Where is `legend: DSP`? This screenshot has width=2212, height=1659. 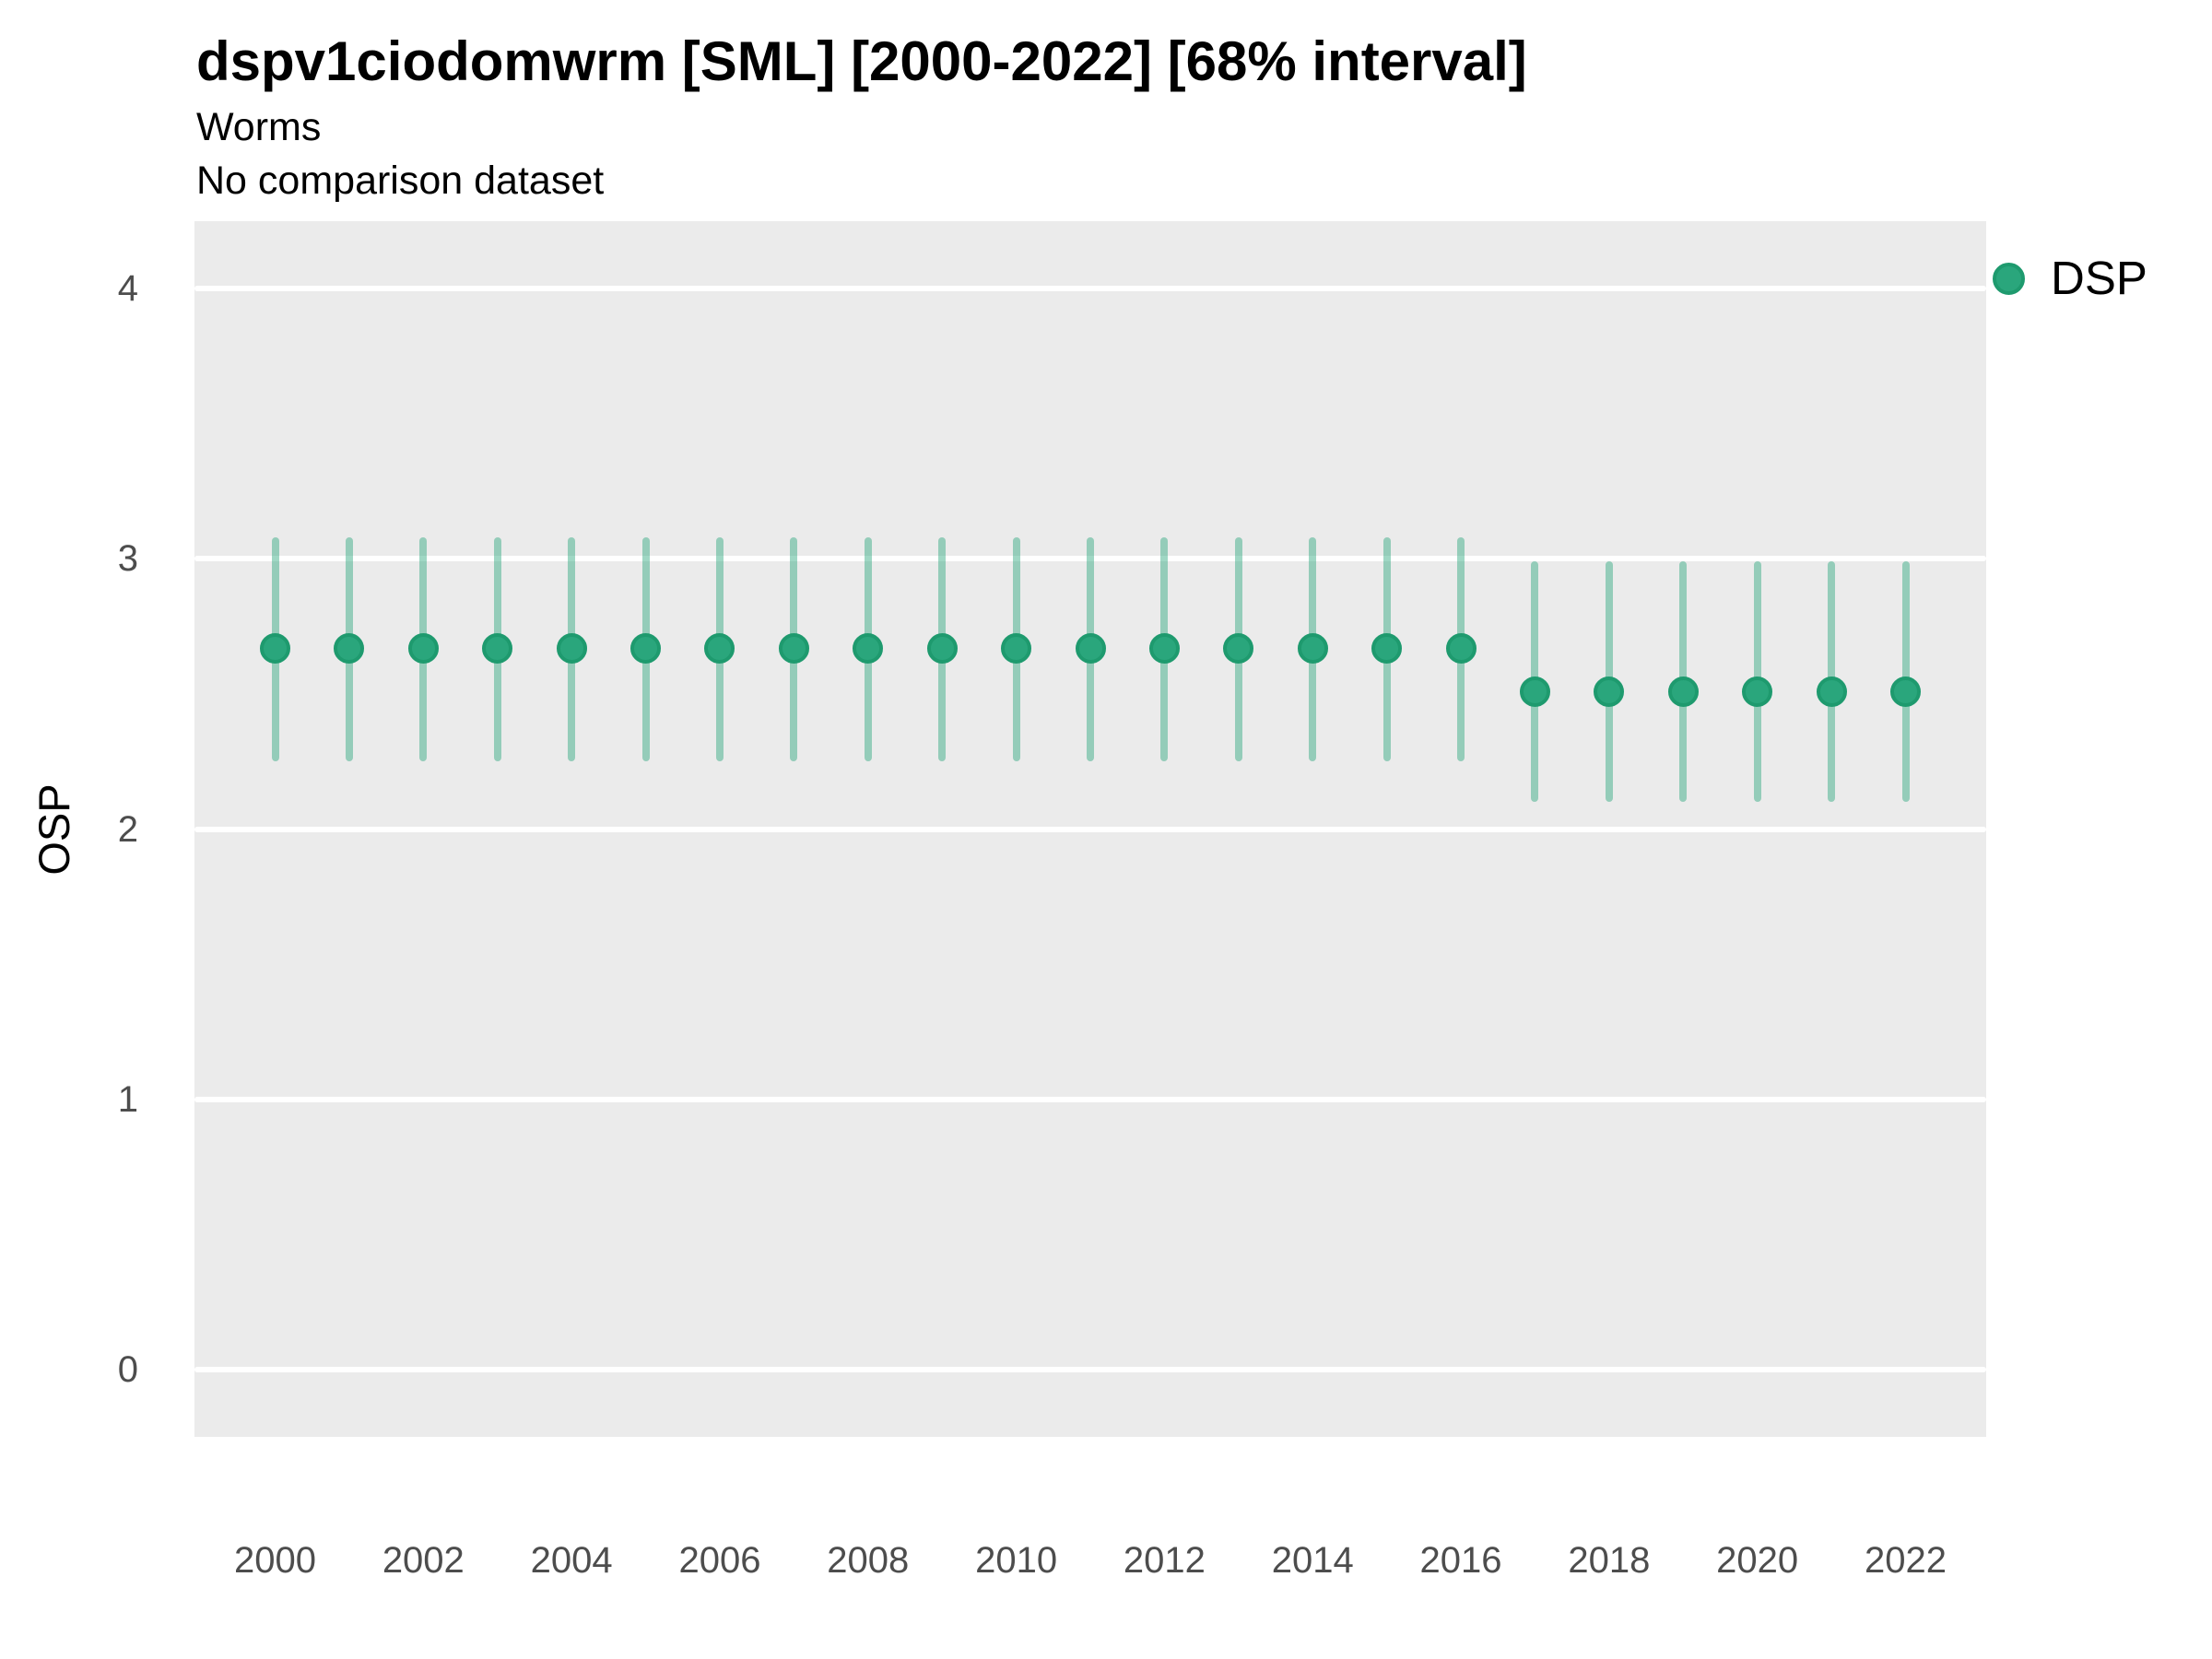
legend: DSP is located at coordinates (2070, 278).